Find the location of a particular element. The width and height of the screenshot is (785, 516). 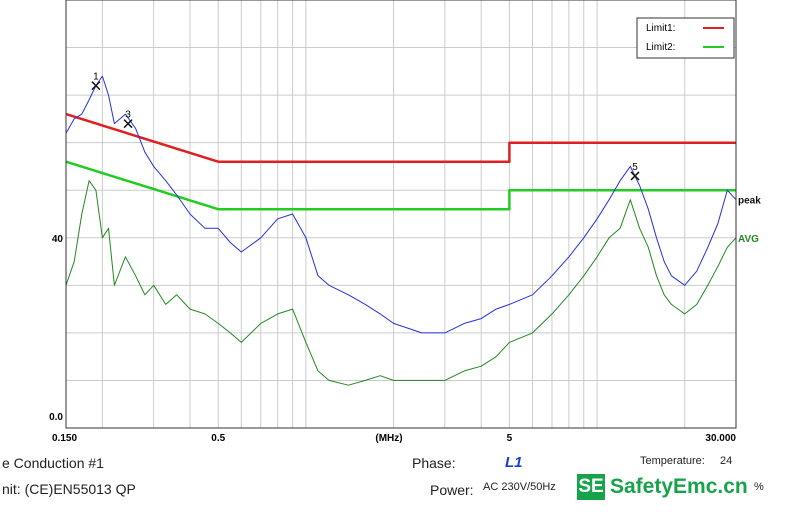

temperature-label: Temperature: is located at coordinates (672, 461).